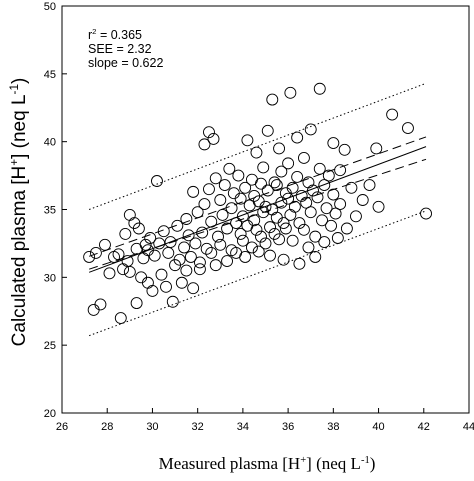 The height and width of the screenshot is (481, 474). What do you see at coordinates (55, 210) in the screenshot?
I see `y-axis: 20 25 30 35 40 45 50` at bounding box center [55, 210].